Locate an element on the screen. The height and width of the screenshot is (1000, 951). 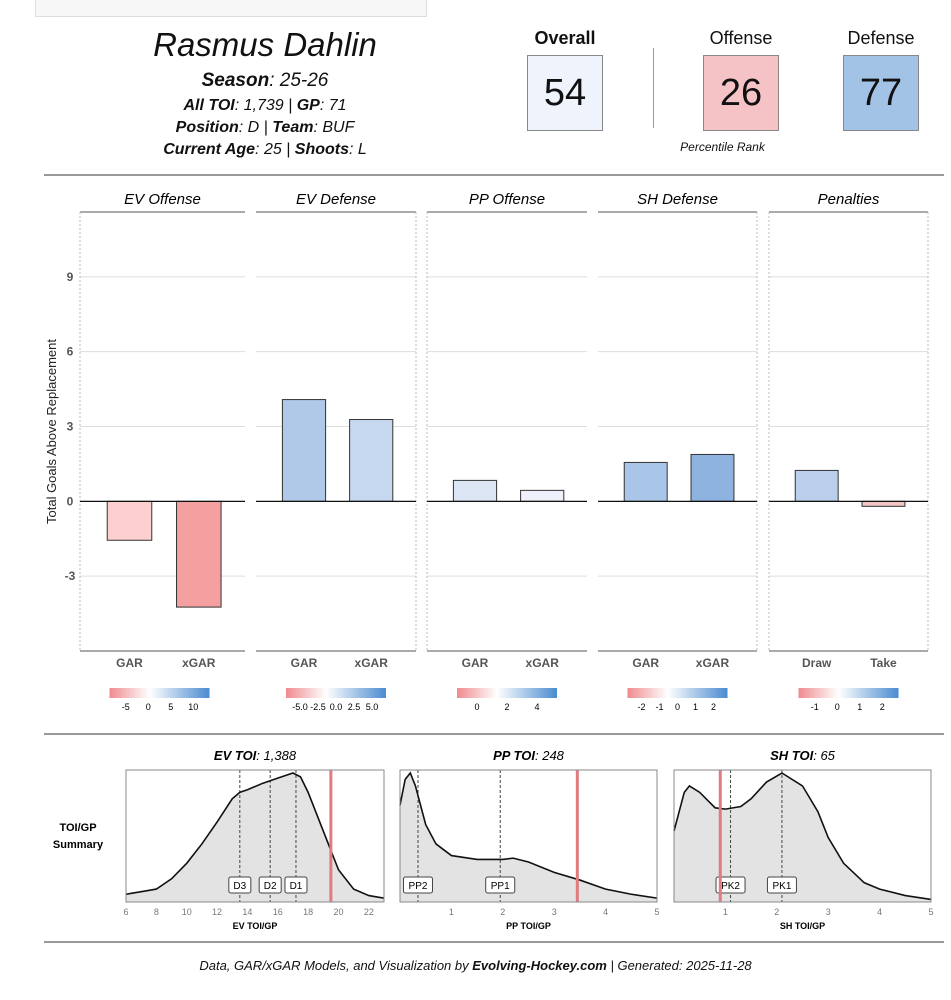
density-title: SH TOI: 65 is located at coordinates (803, 755).